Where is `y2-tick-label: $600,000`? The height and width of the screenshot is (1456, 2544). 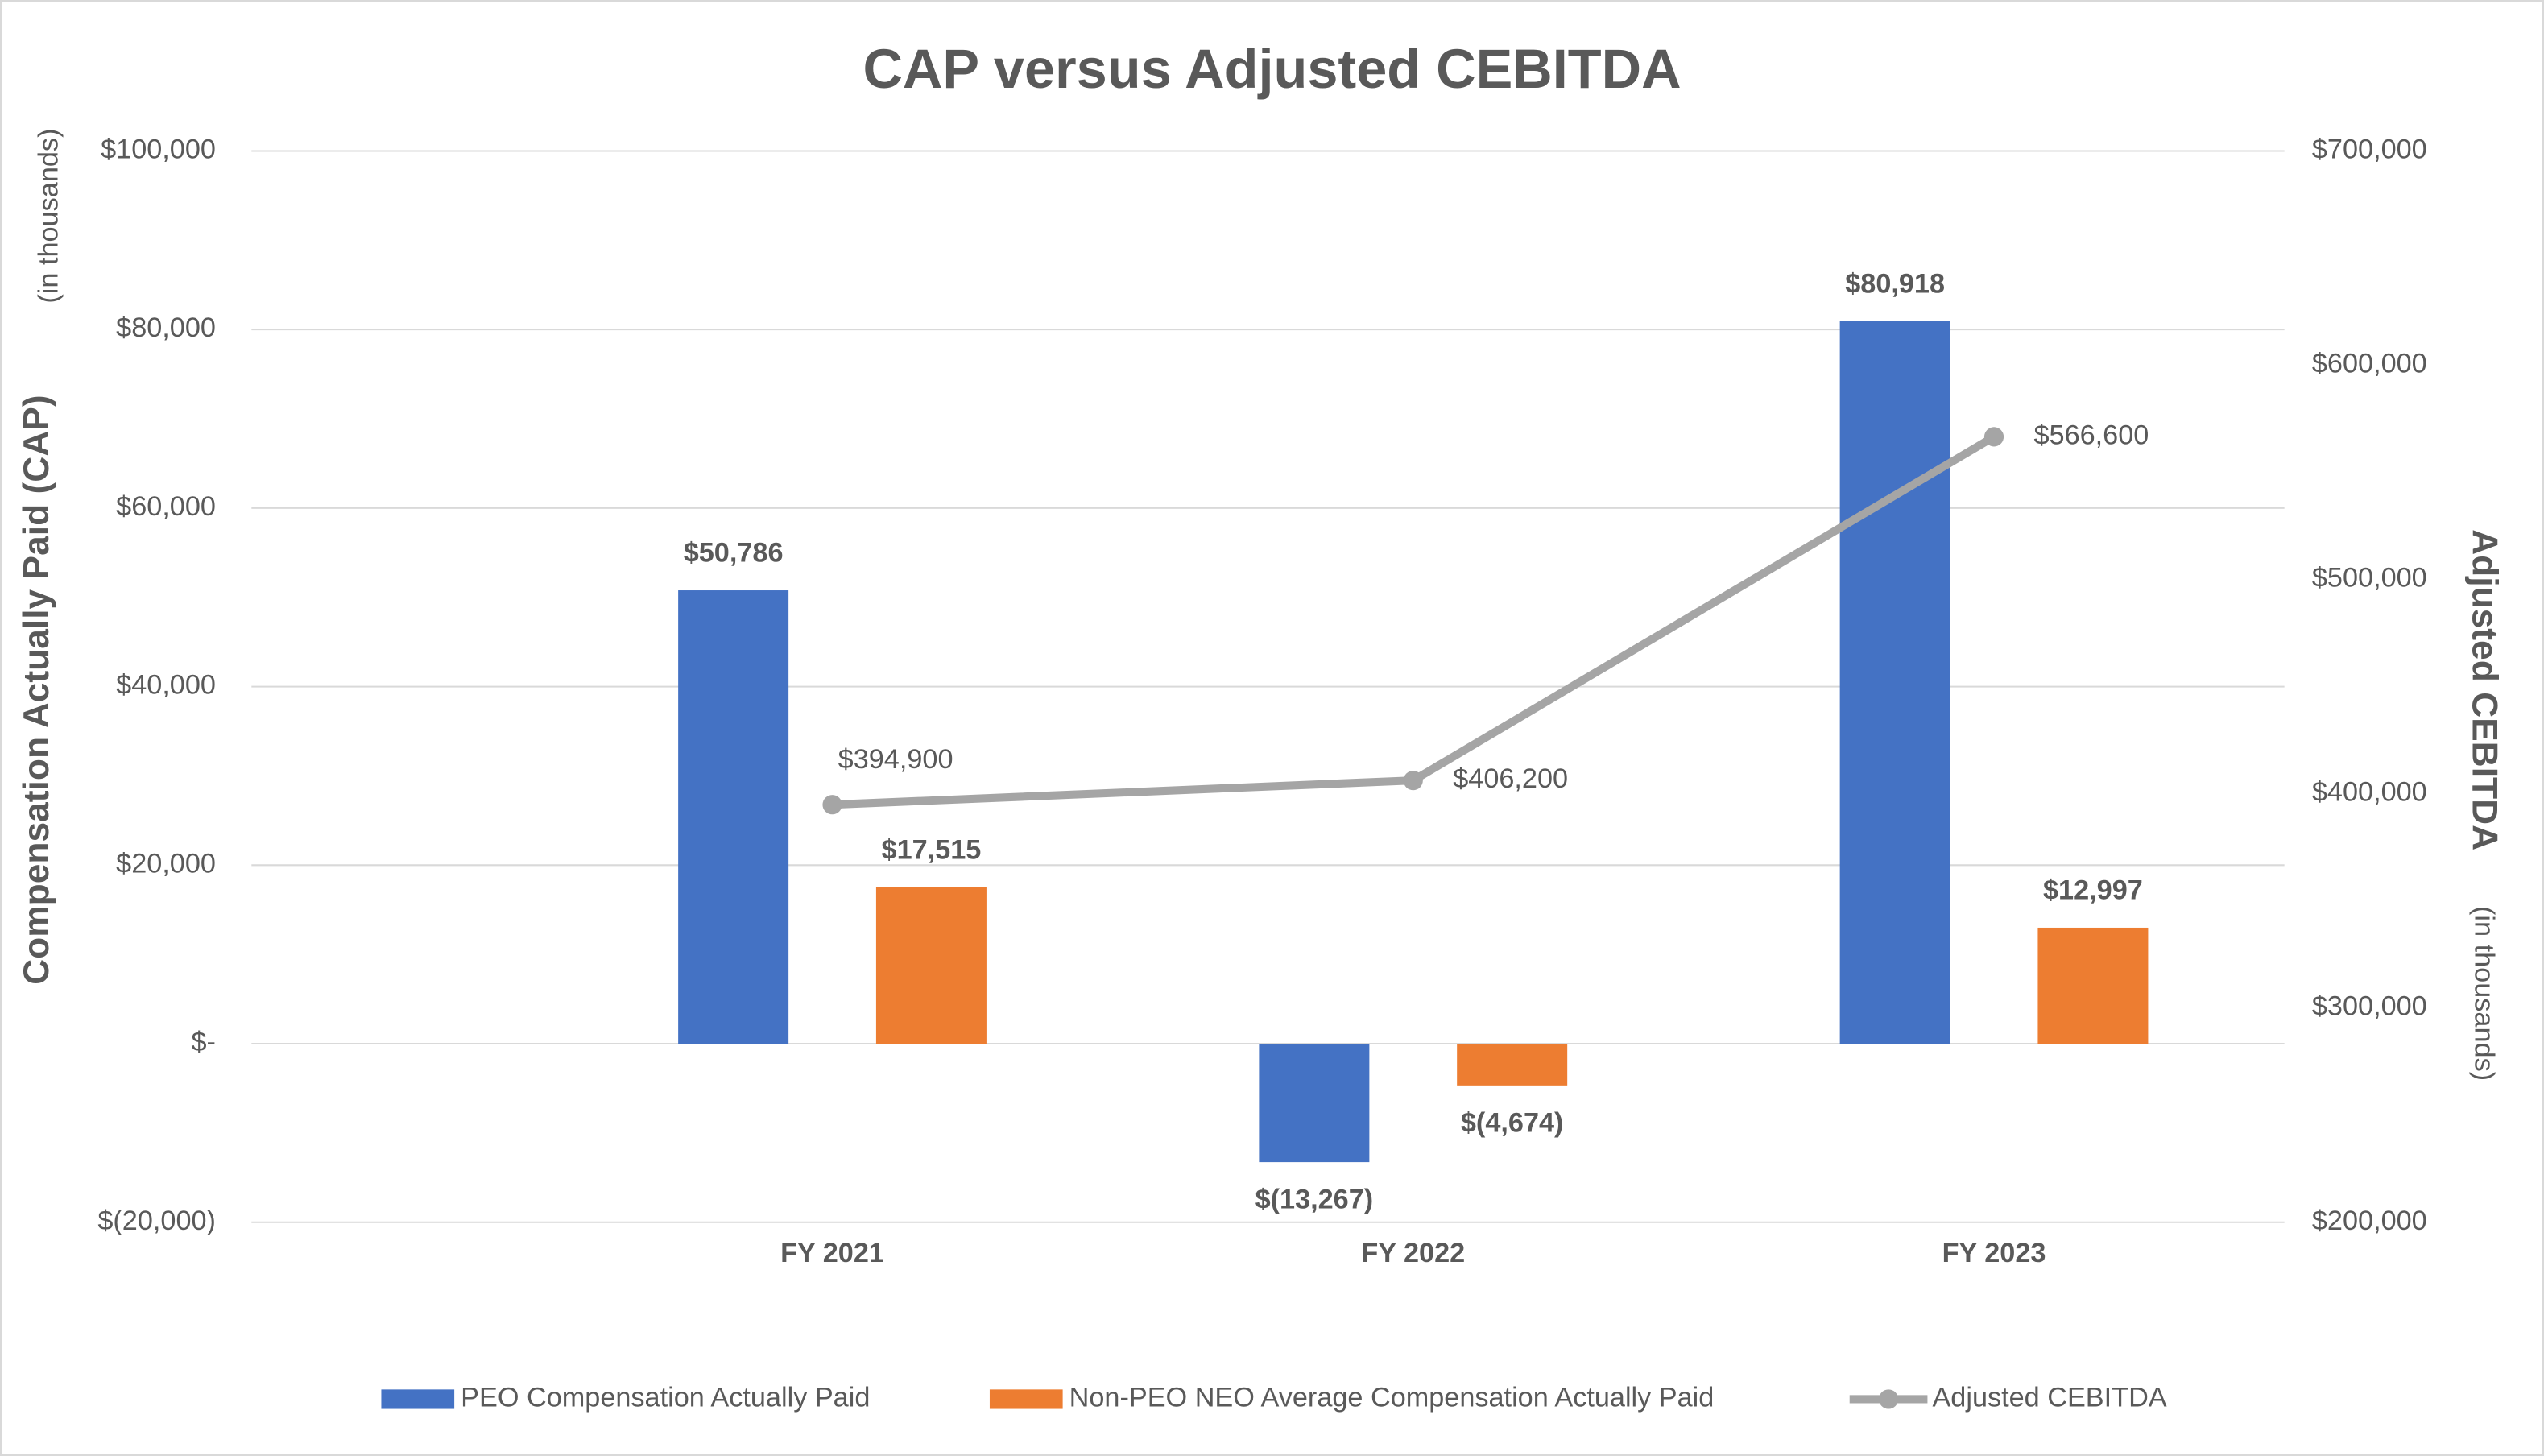 y2-tick-label: $600,000 is located at coordinates (2369, 364).